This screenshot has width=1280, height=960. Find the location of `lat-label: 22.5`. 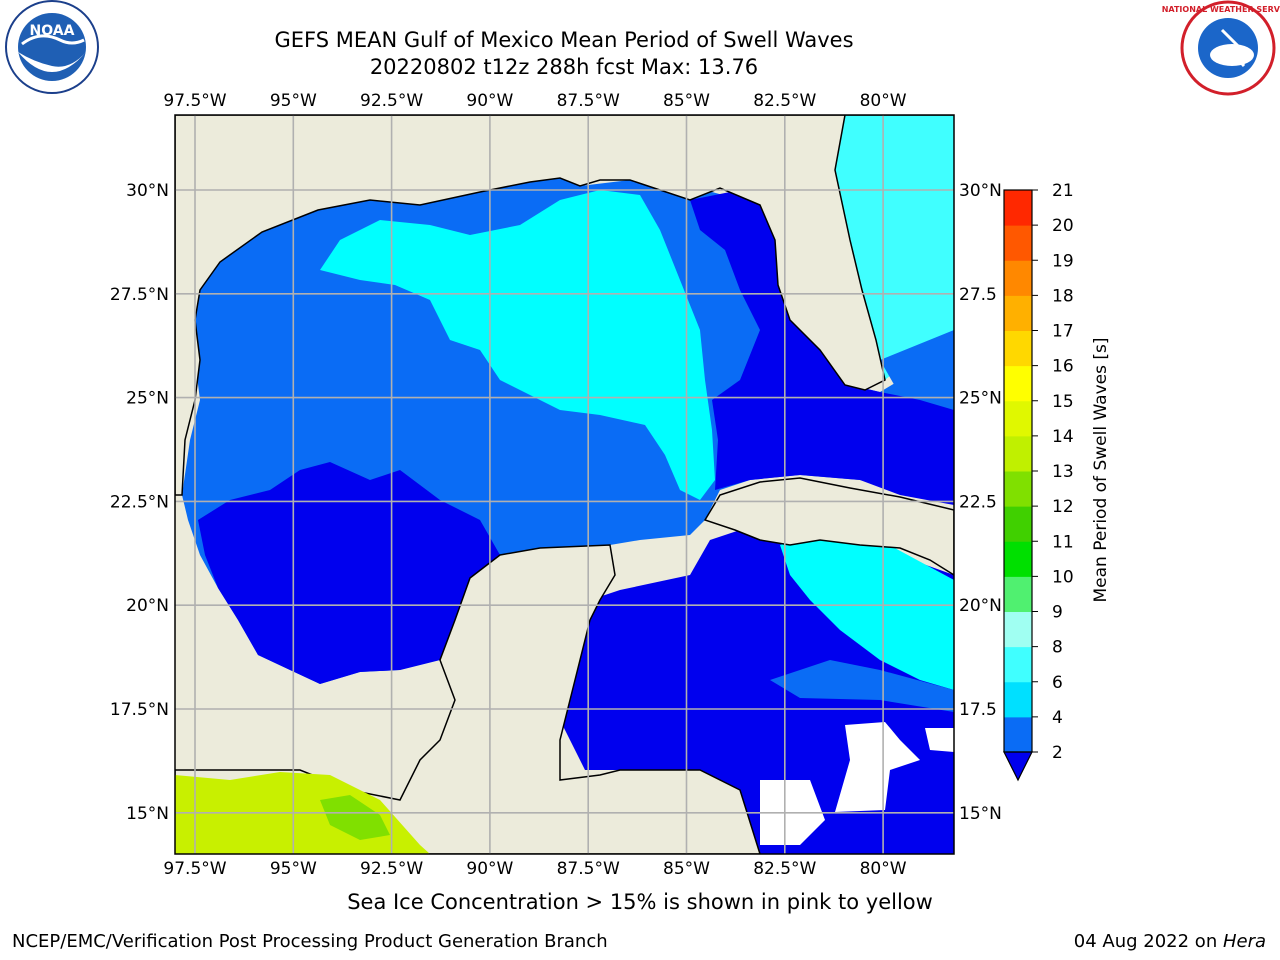

lat-label: 22.5 is located at coordinates (978, 502).